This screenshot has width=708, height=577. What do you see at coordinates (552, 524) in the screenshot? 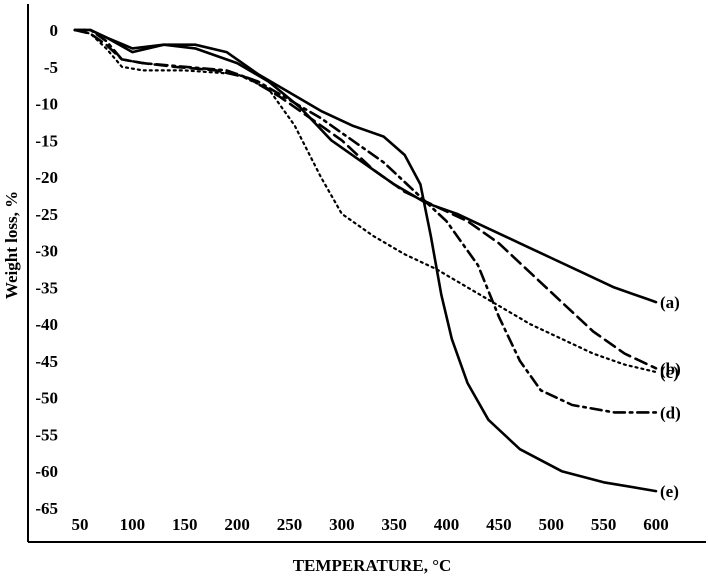
I see `x-tick-label: 500` at bounding box center [552, 524].